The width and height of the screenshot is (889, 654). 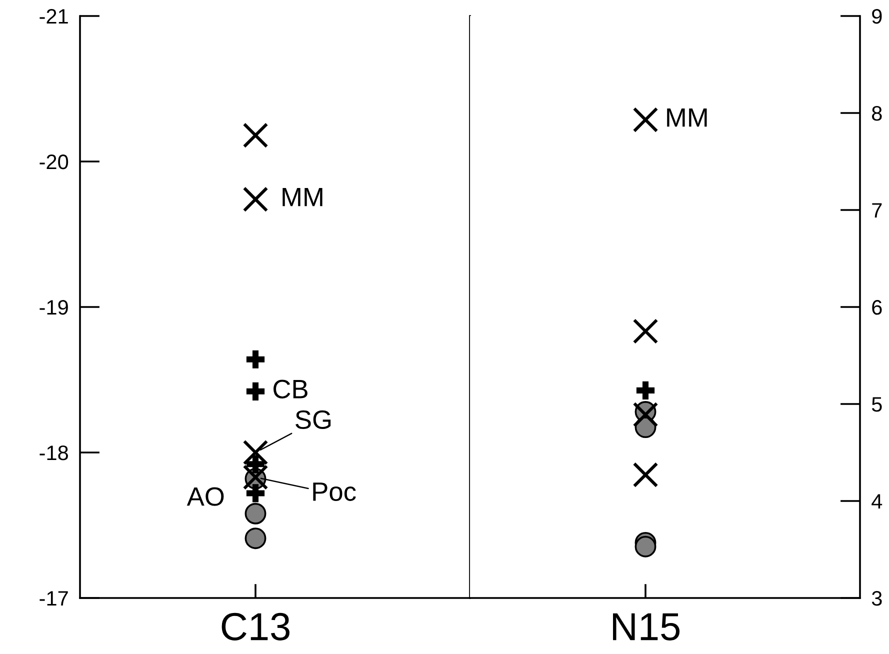 I want to click on annotation: AO, so click(x=205, y=496).